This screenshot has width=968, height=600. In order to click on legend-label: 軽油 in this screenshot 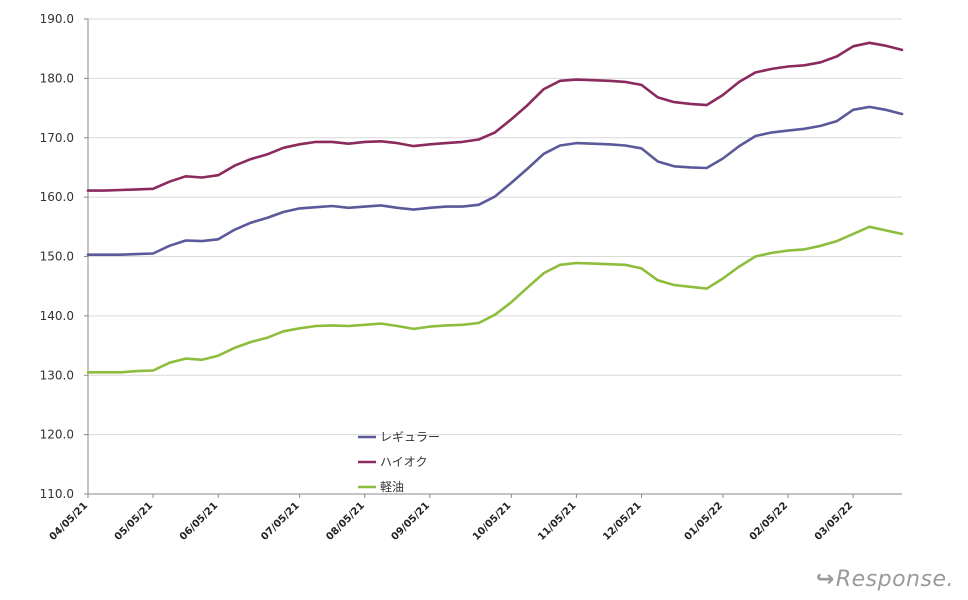, I will do `click(392, 487)`.